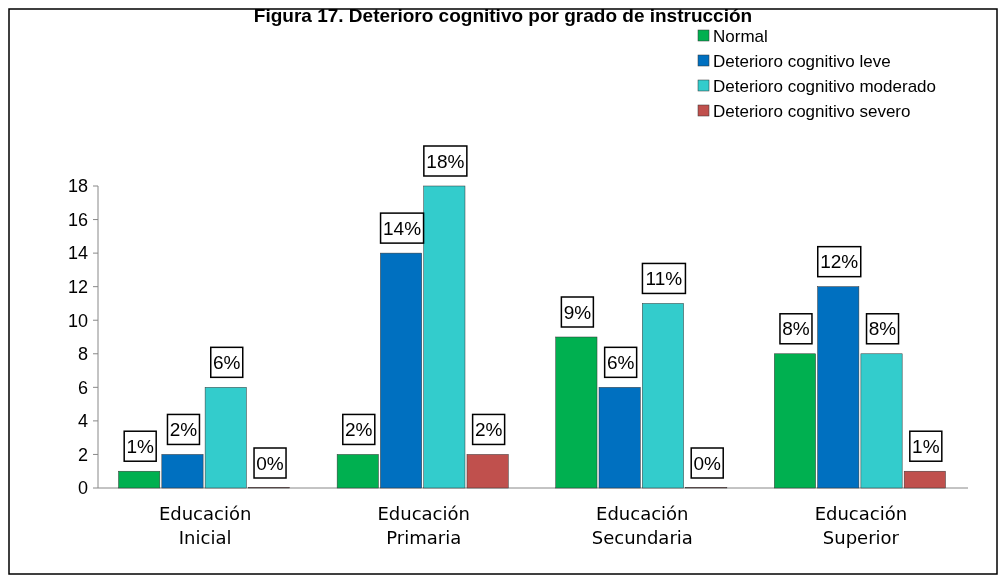 This screenshot has height=583, width=1006. What do you see at coordinates (82, 387) in the screenshot?
I see `y-tick-label: 6` at bounding box center [82, 387].